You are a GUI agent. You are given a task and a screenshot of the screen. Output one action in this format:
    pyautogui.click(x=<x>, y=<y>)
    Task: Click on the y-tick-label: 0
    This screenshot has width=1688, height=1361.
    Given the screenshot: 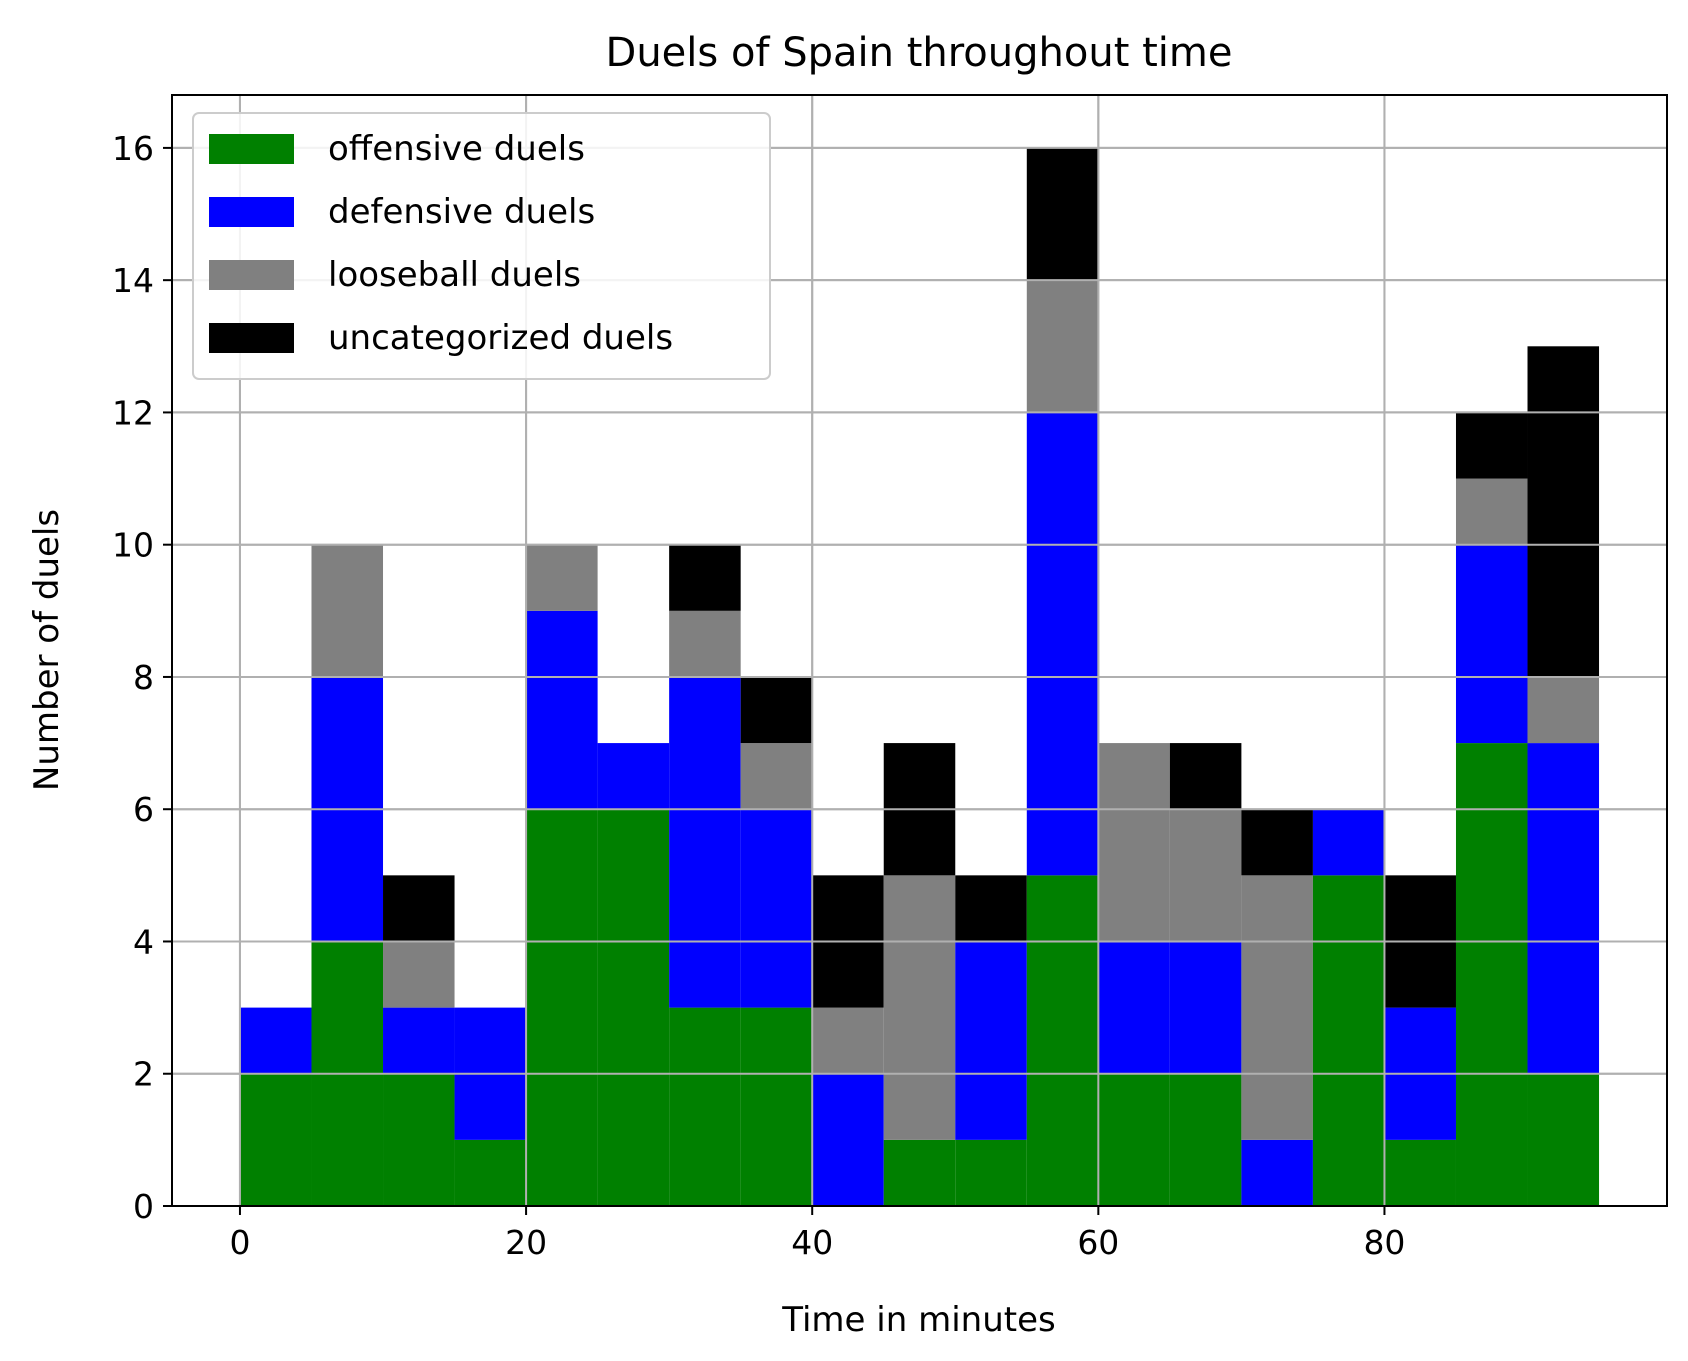 What is the action you would take?
    pyautogui.click(x=143, y=1206)
    